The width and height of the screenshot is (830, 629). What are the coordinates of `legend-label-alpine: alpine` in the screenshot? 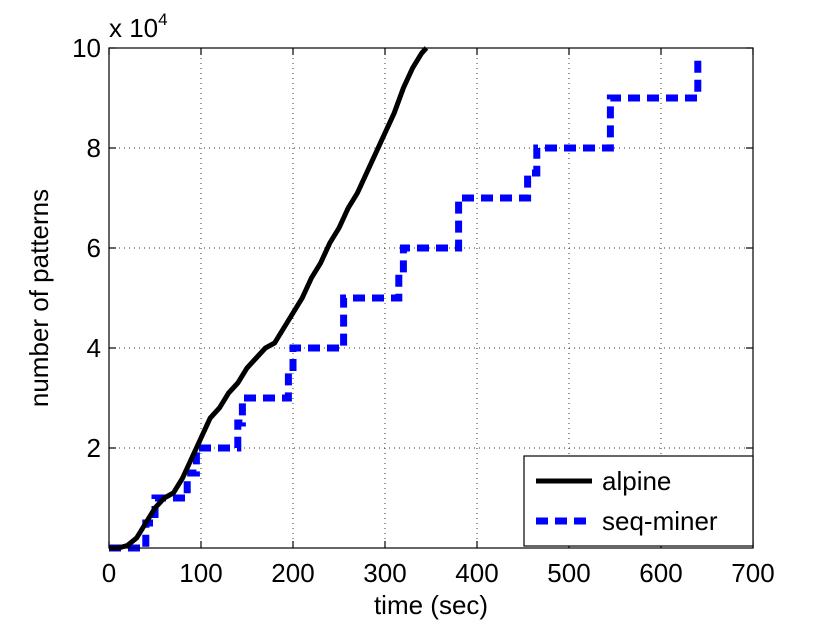 It's located at (636, 481).